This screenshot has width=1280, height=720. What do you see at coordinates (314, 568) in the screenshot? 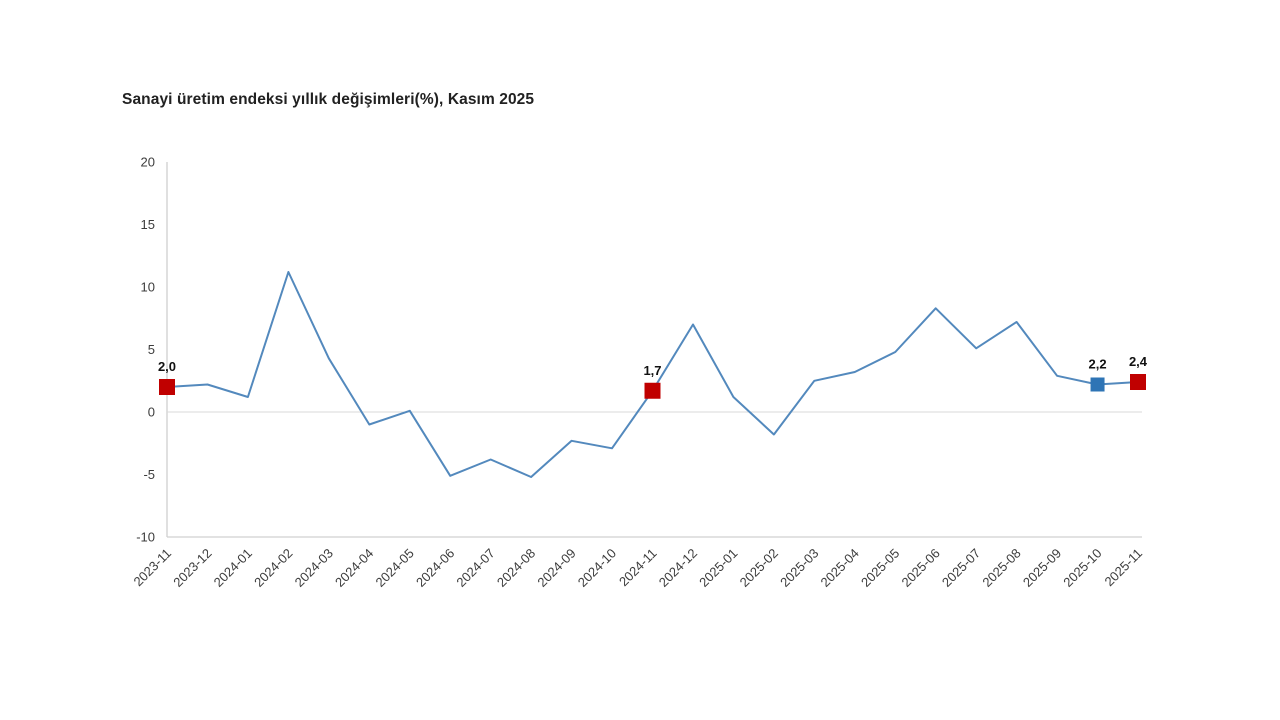
I see `x-tick-label-2024-03: 2024-03` at bounding box center [314, 568].